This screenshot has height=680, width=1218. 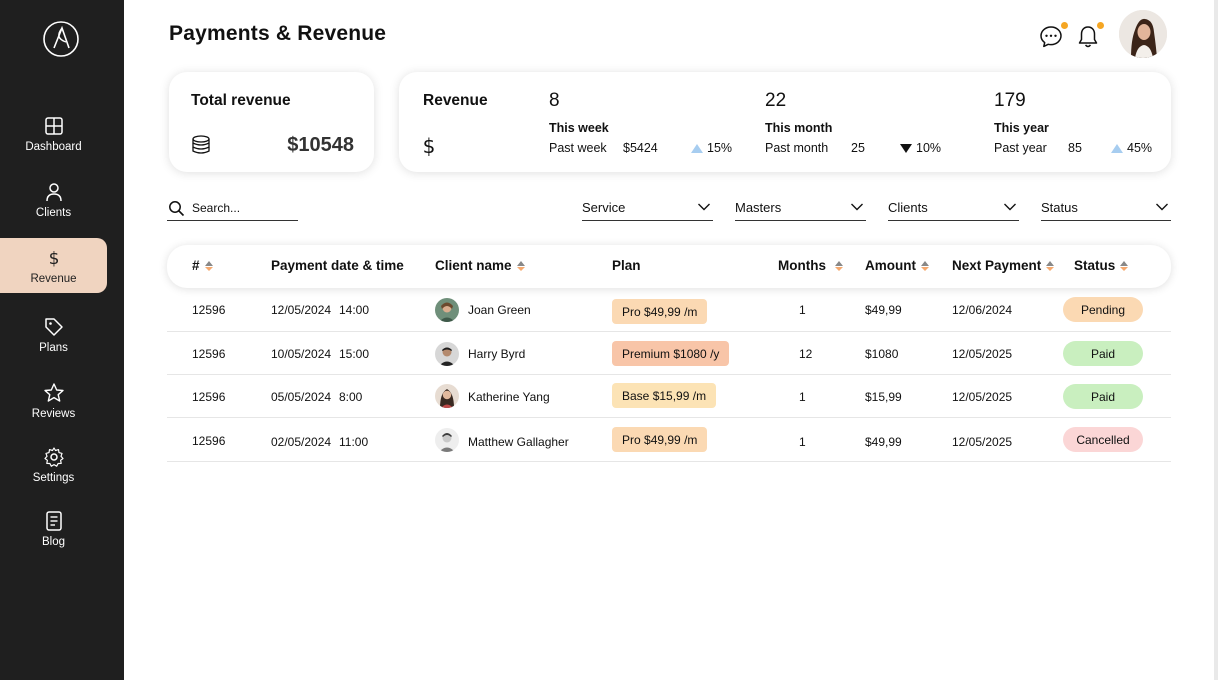 I want to click on plan-badge: Pro $49,99 /m, so click(x=660, y=311).